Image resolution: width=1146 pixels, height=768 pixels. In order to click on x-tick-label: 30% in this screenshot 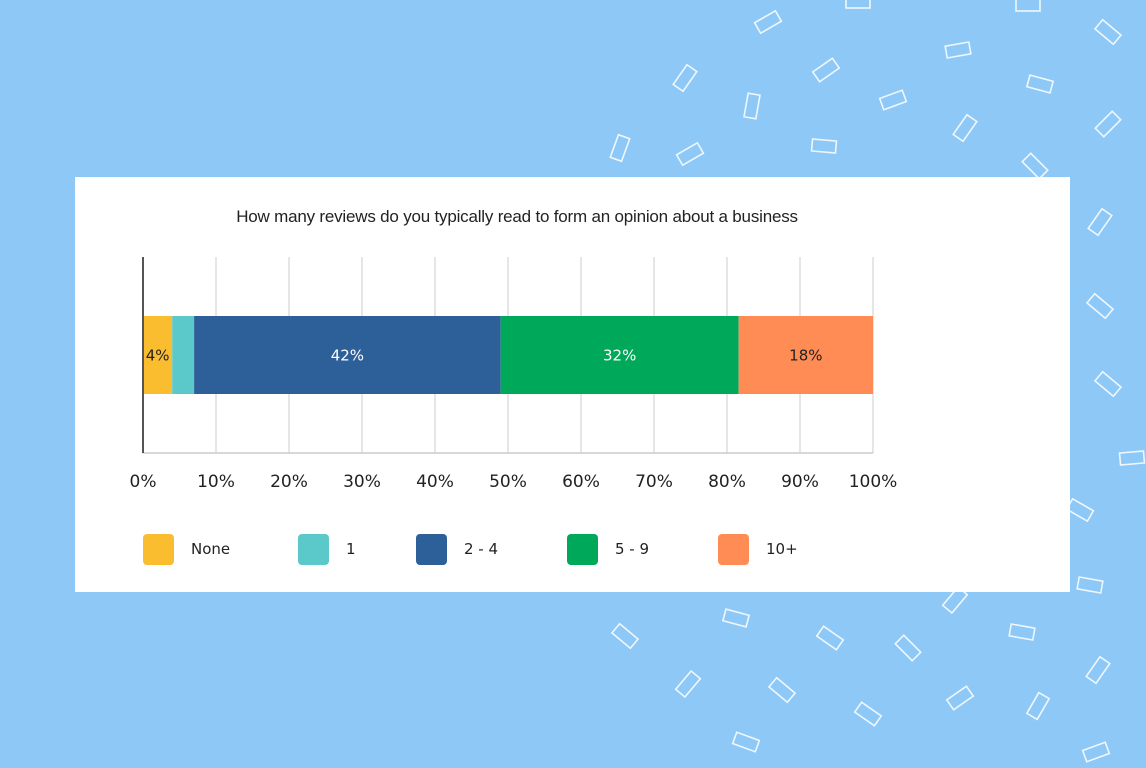, I will do `click(362, 482)`.